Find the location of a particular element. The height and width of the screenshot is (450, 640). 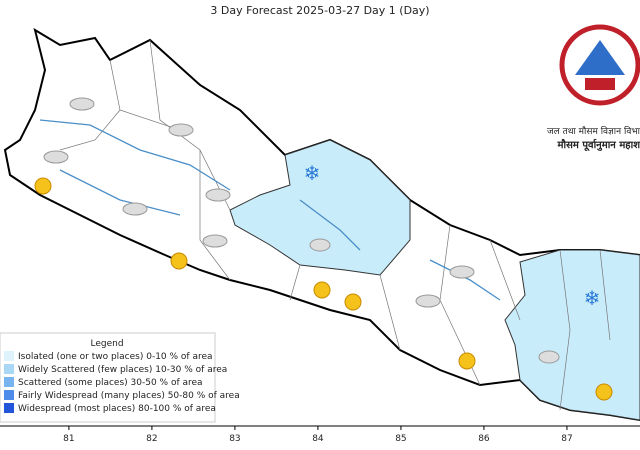

x-tick-label: 85 is located at coordinates (400, 439).